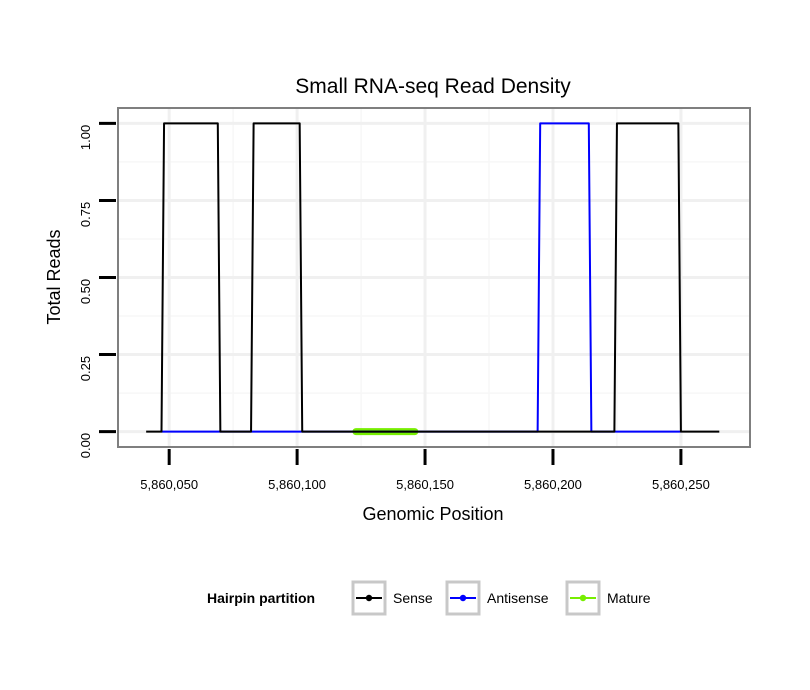  Describe the element at coordinates (85, 445) in the screenshot. I see `y-tick-label: 0.00` at that location.